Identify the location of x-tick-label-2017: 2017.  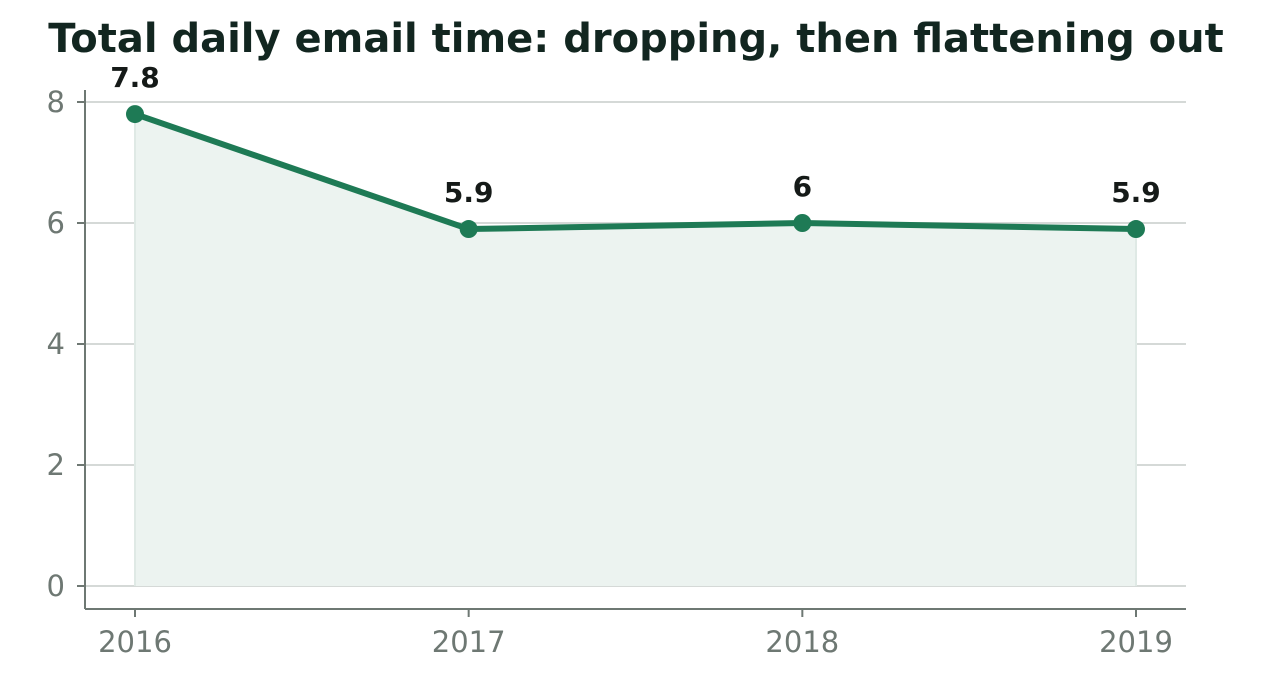
(469, 642).